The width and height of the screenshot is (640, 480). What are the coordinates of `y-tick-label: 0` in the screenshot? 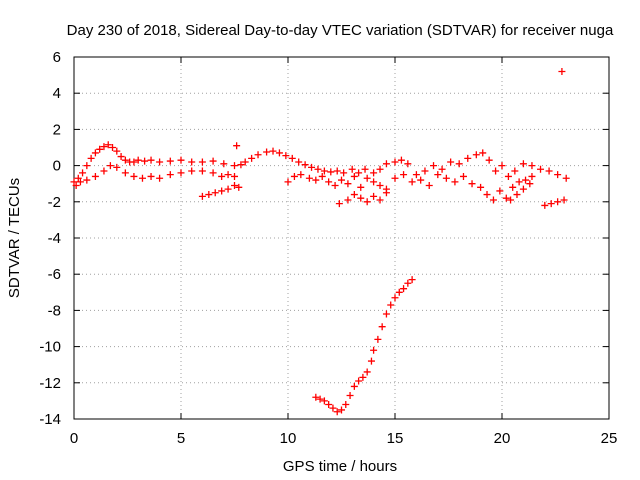 It's located at (57, 166).